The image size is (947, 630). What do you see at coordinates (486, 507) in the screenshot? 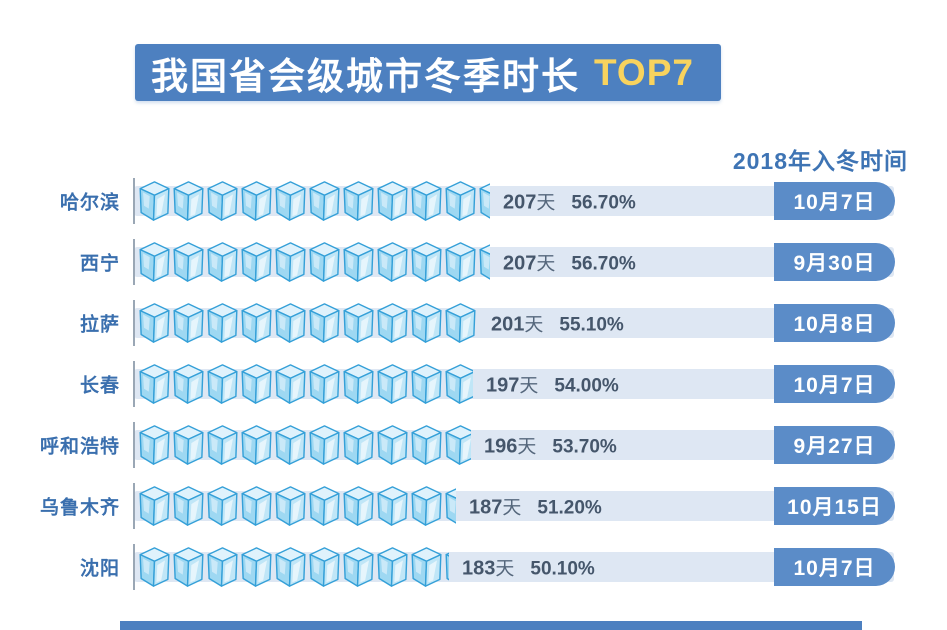
I see `days-value: 187` at bounding box center [486, 507].